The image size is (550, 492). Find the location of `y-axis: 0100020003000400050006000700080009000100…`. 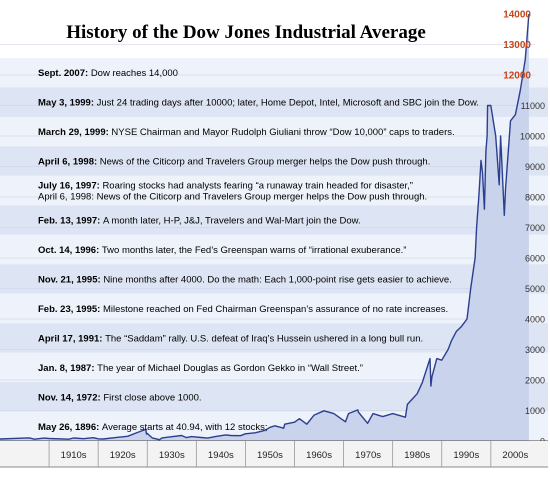

y-axis: 0100020003000400050006000700080009000100… is located at coordinates (524, 228).